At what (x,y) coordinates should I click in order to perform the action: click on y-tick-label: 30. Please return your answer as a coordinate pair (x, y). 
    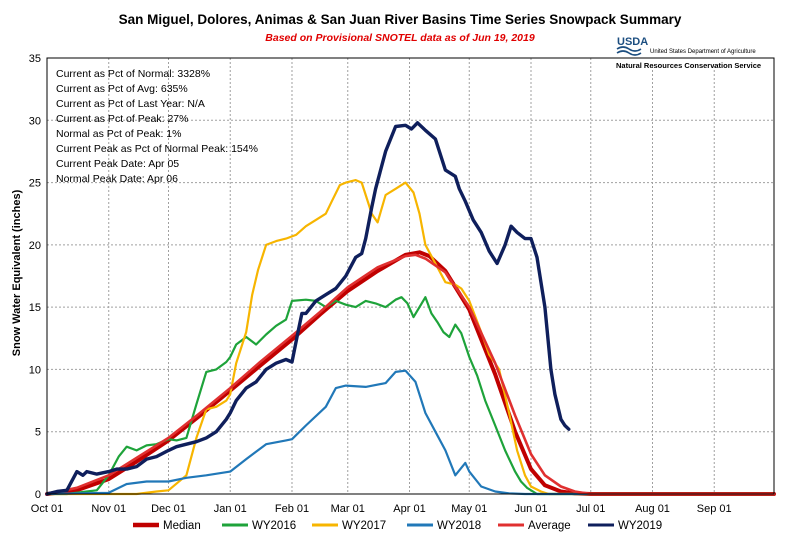
    Looking at the image, I should click on (35, 121).